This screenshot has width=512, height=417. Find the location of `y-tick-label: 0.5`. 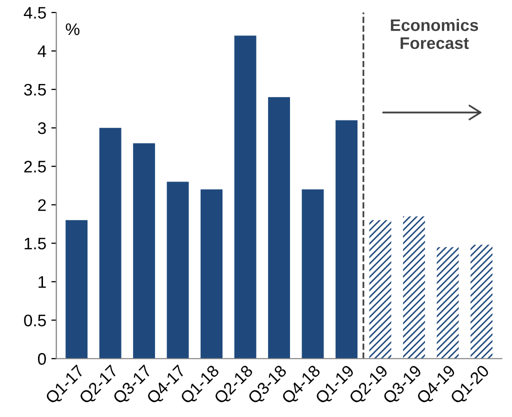

y-tick-label: 0.5 is located at coordinates (35, 320).